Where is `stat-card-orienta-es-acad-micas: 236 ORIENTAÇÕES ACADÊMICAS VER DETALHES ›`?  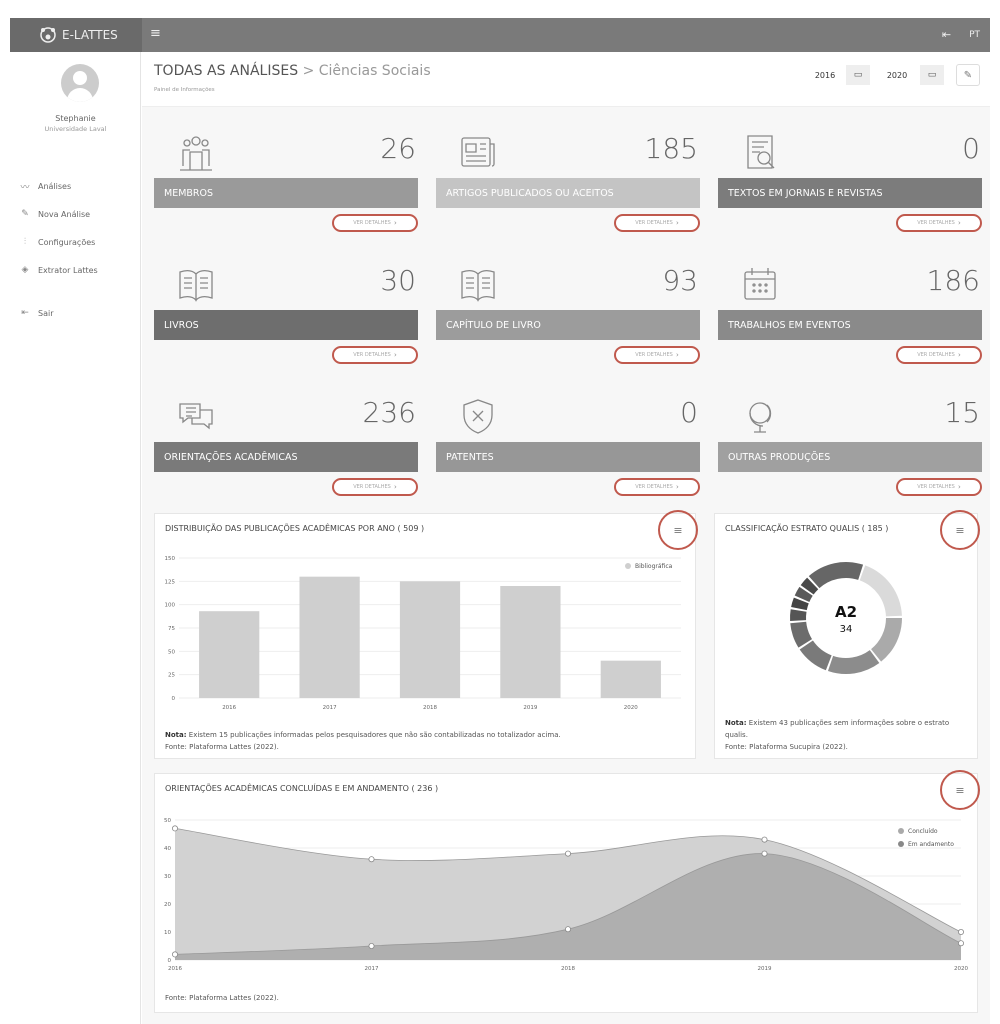
stat-card-orienta-es-acad-micas: 236 ORIENTAÇÕES ACADÊMICAS VER DETALHES › is located at coordinates (286, 447).